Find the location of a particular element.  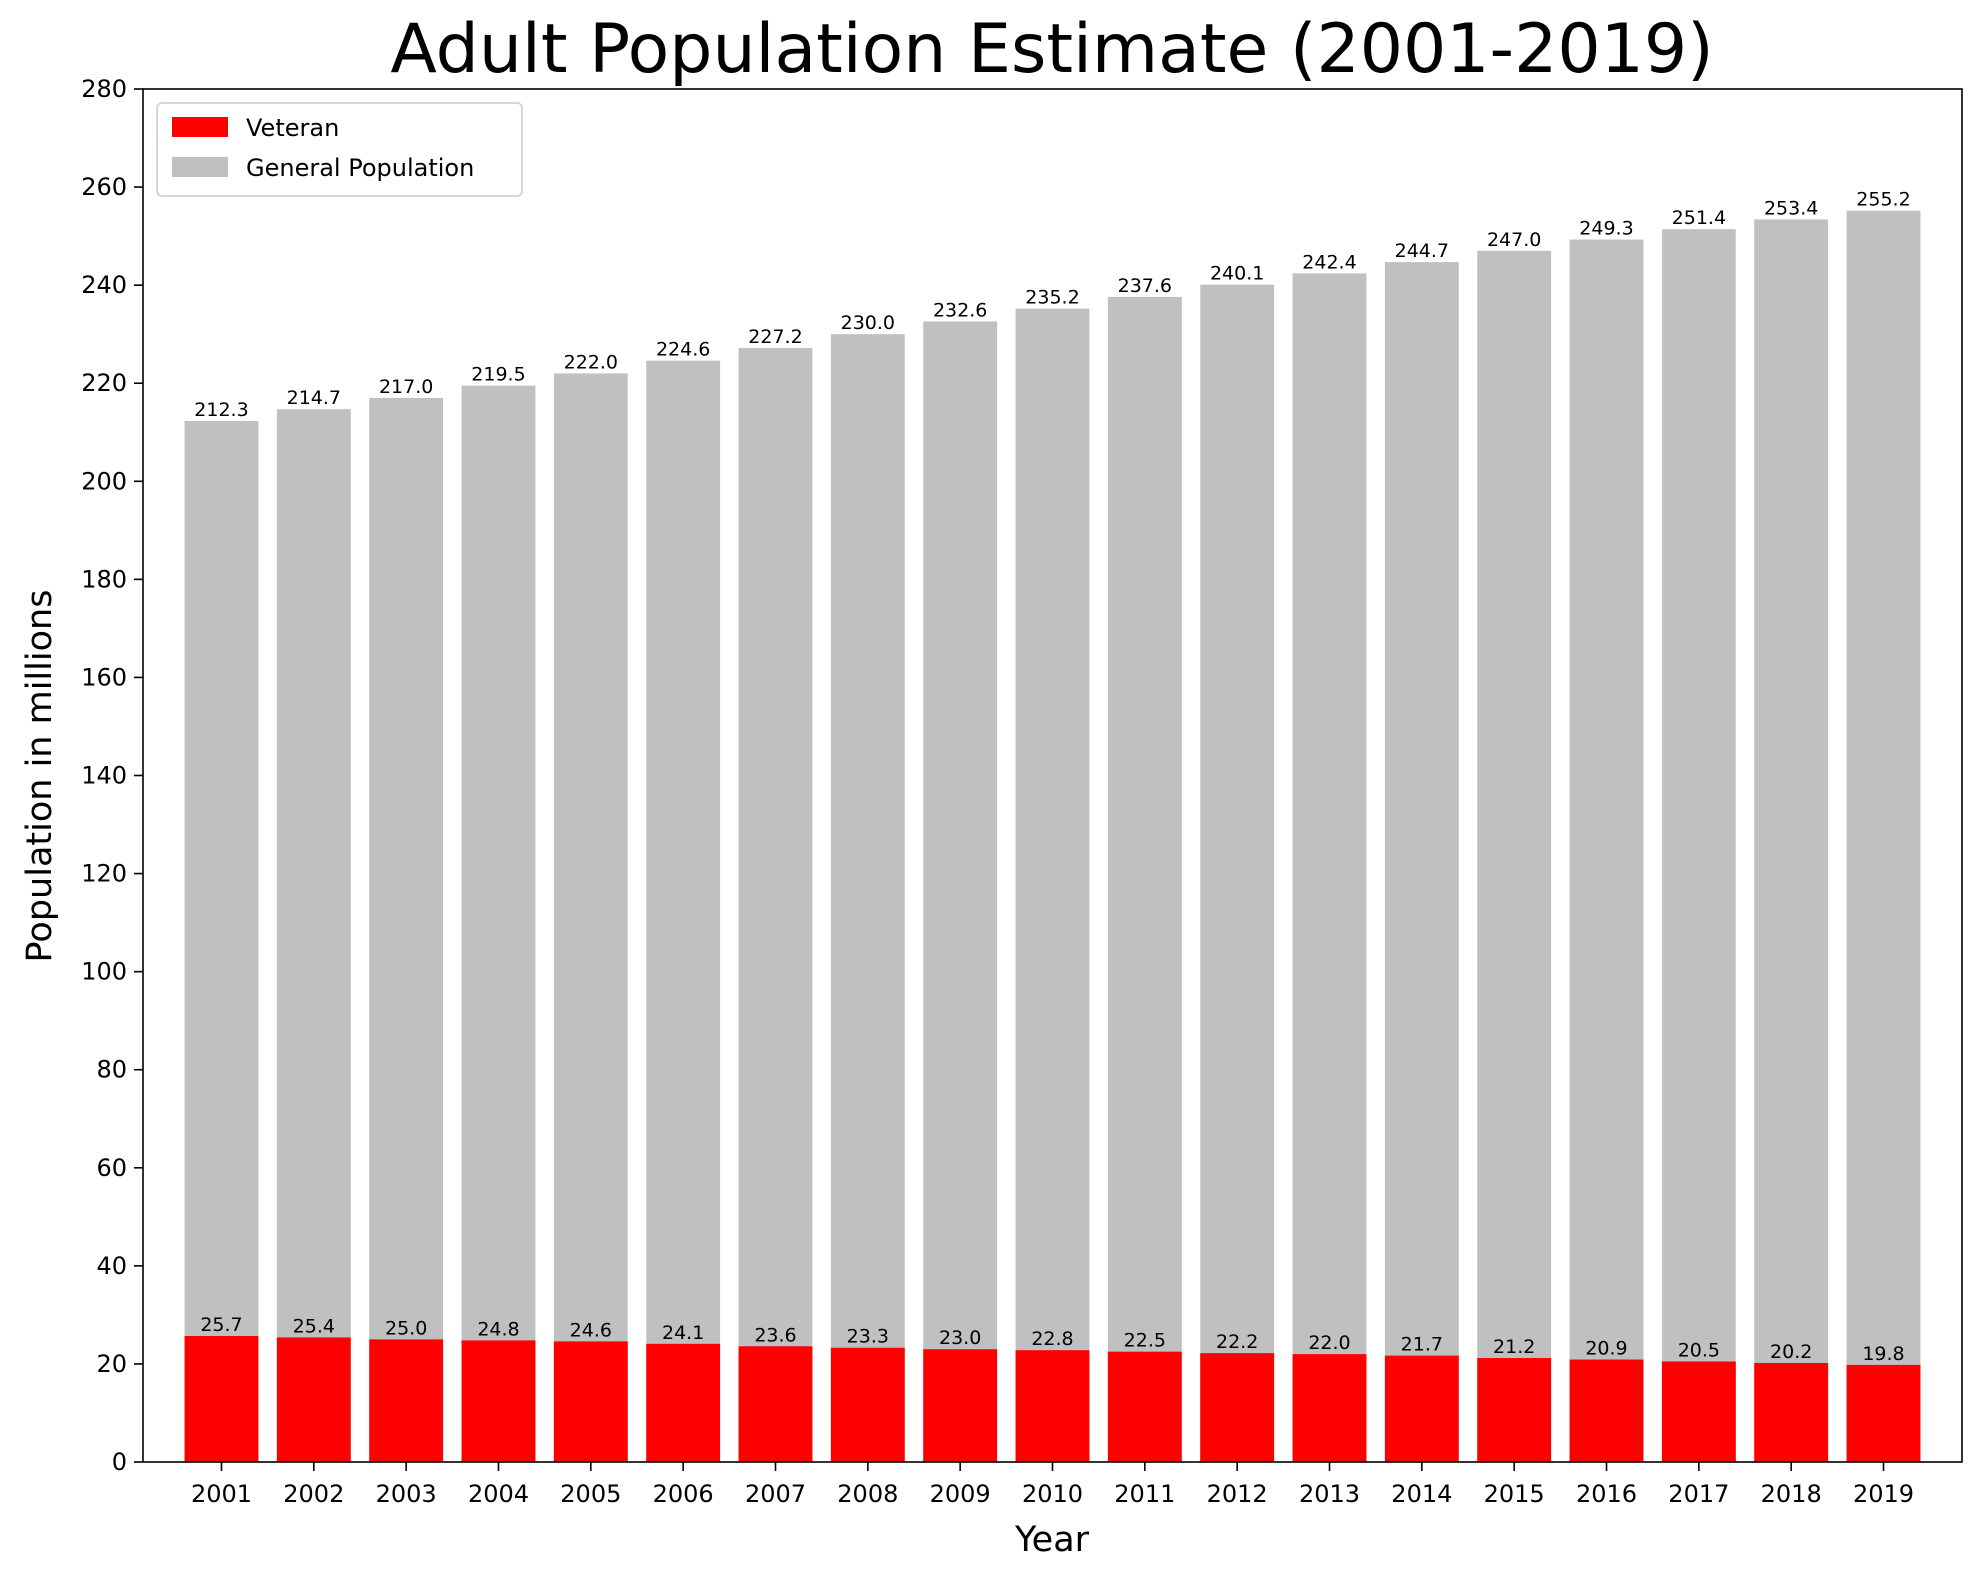

veteran-value-label-2013: 22.0 is located at coordinates (1329, 1343).